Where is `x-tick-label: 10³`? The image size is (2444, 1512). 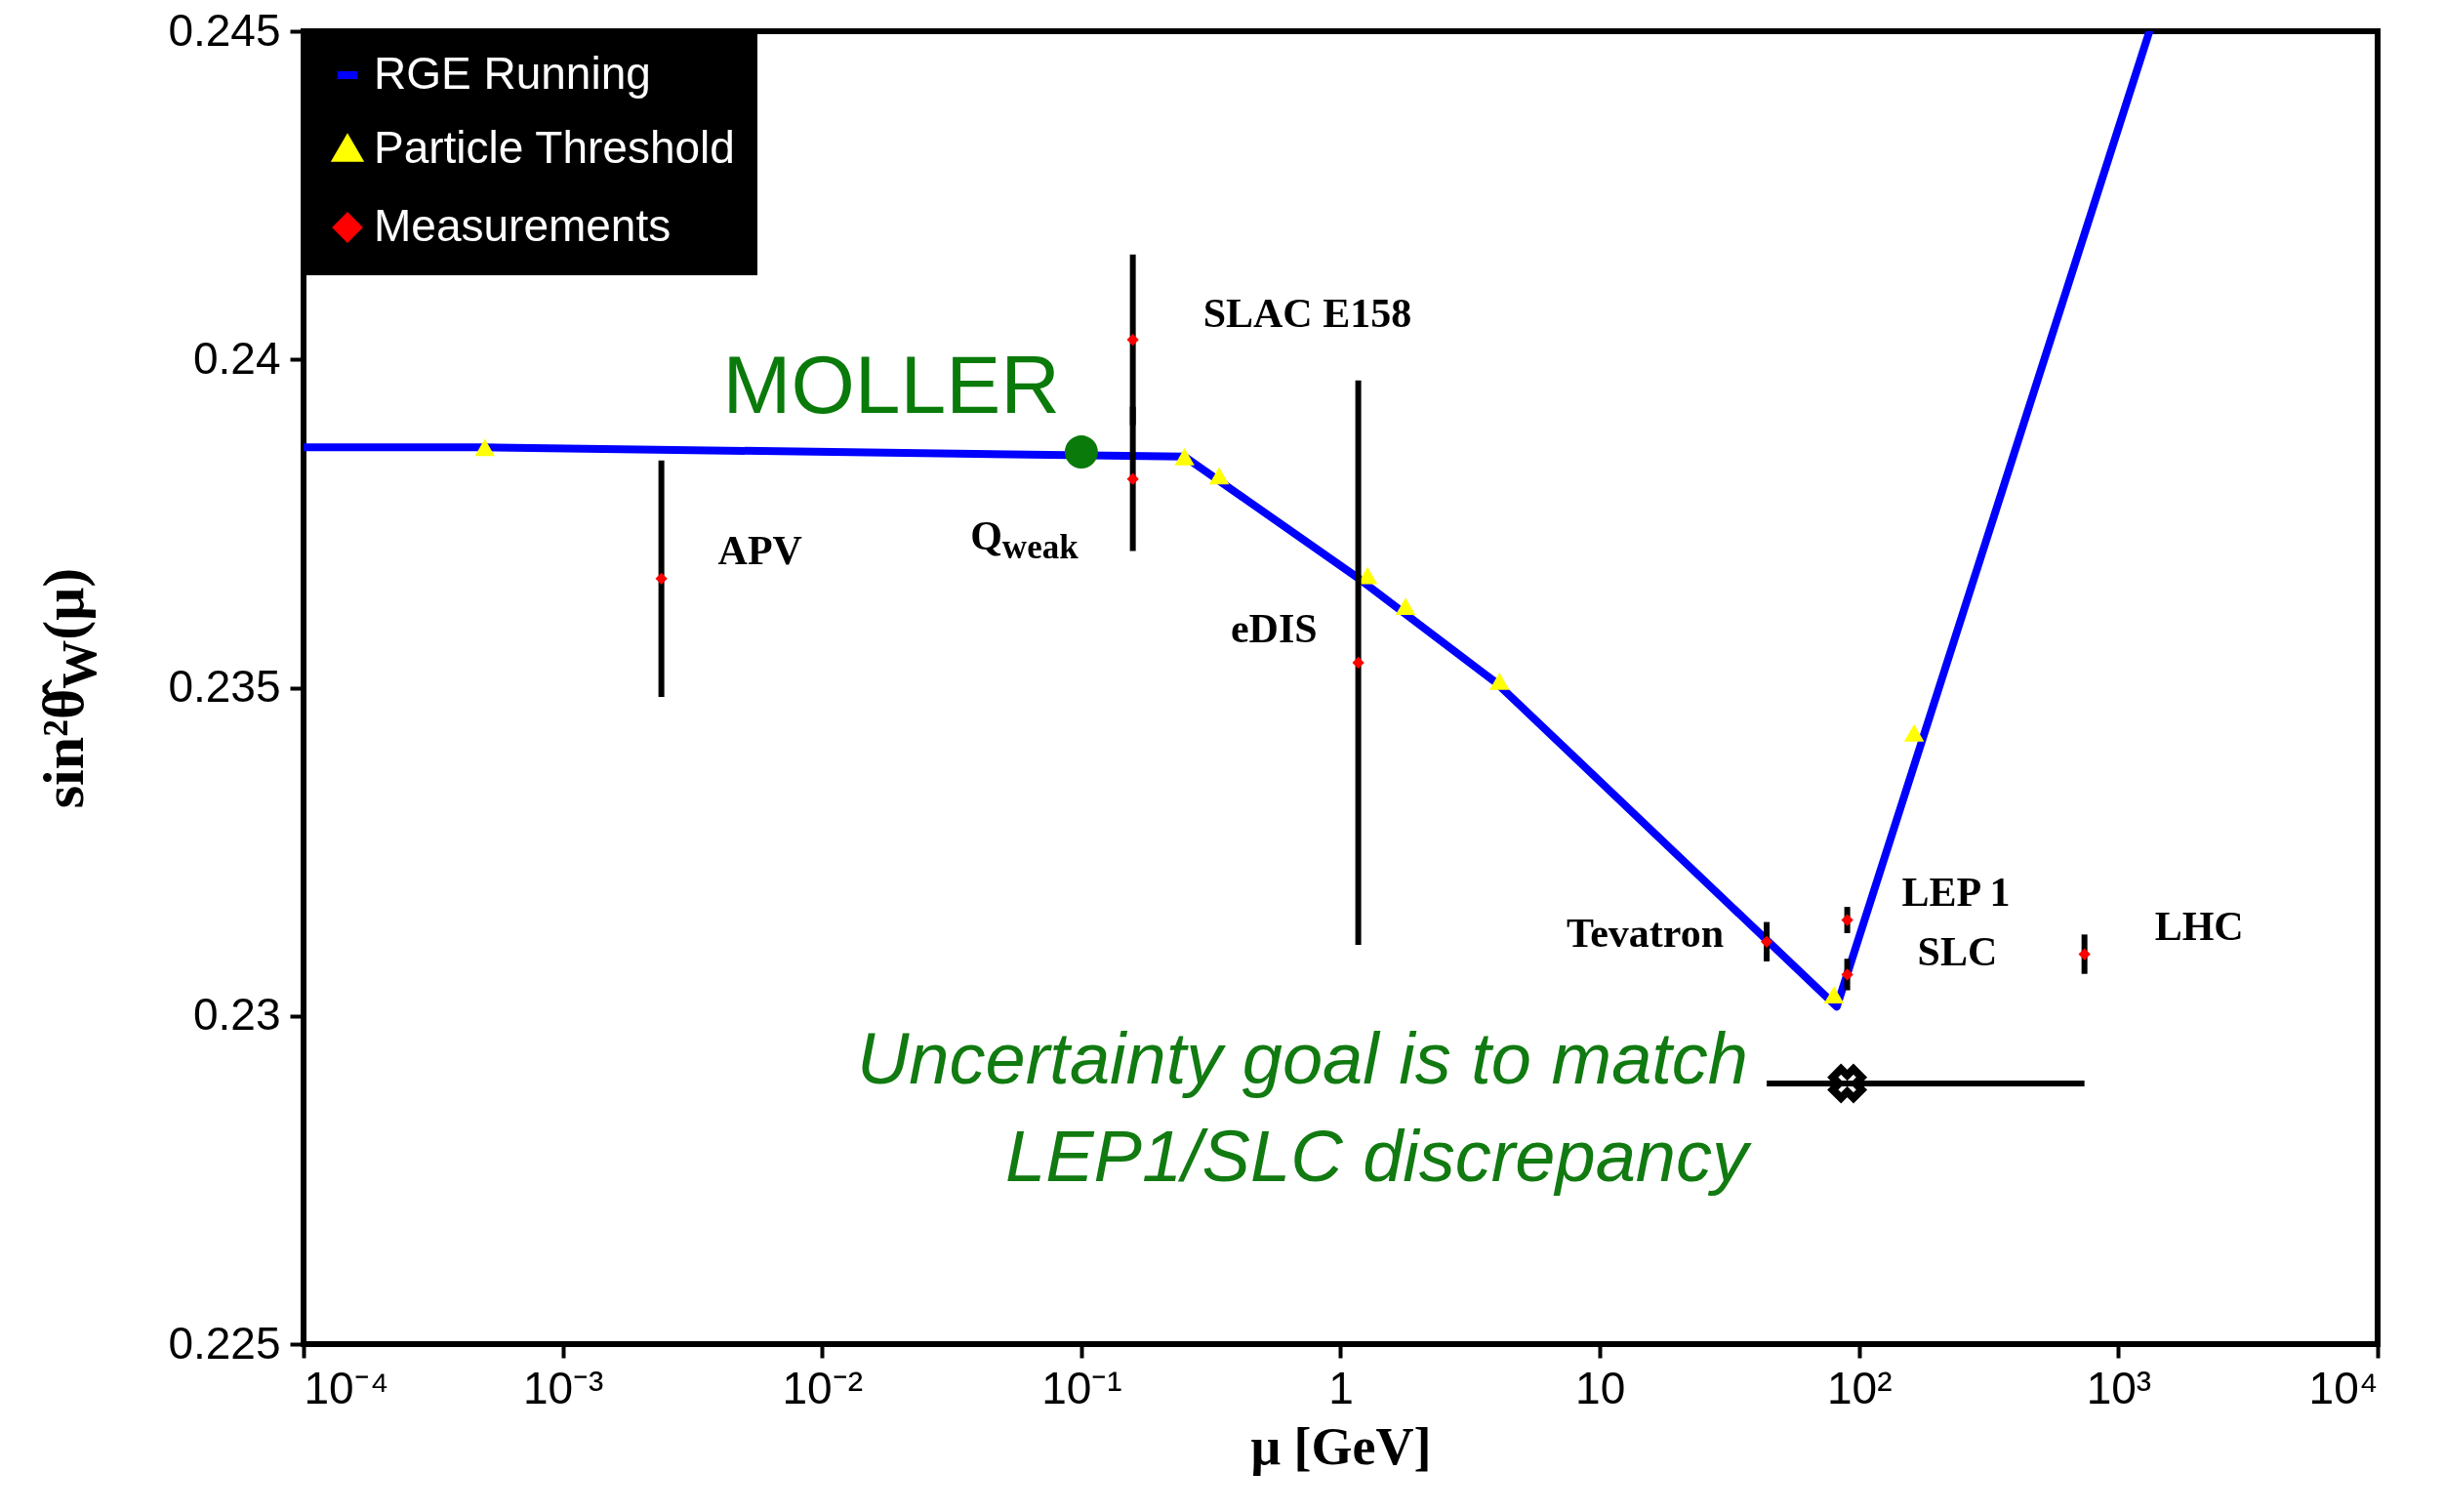
x-tick-label: 10³ is located at coordinates (2119, 1387).